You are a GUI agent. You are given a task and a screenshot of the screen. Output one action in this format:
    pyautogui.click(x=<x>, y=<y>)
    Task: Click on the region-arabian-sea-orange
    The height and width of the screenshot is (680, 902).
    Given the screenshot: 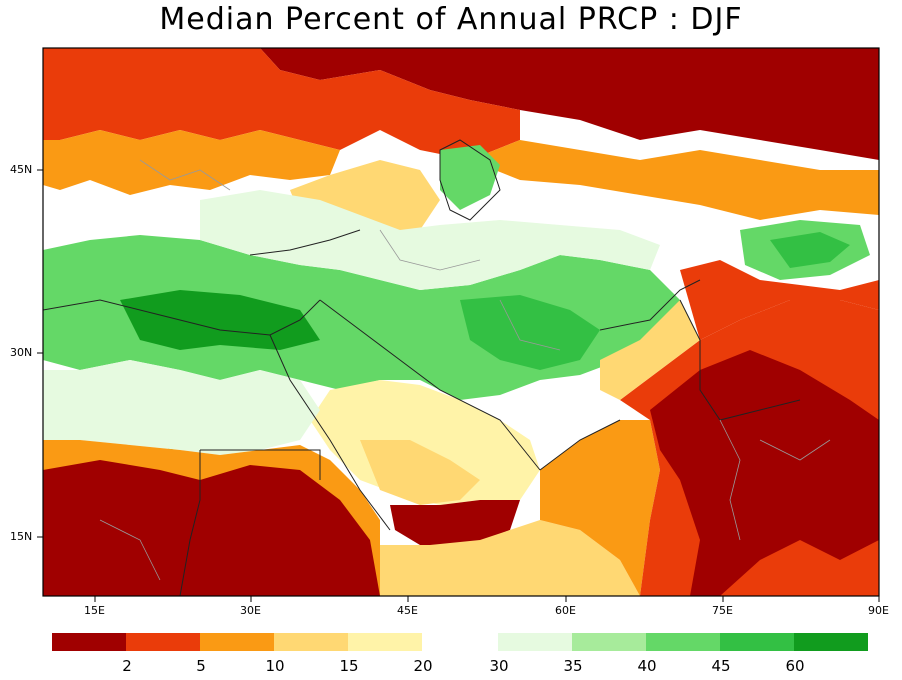 What is the action you would take?
    pyautogui.click(x=600, y=508)
    